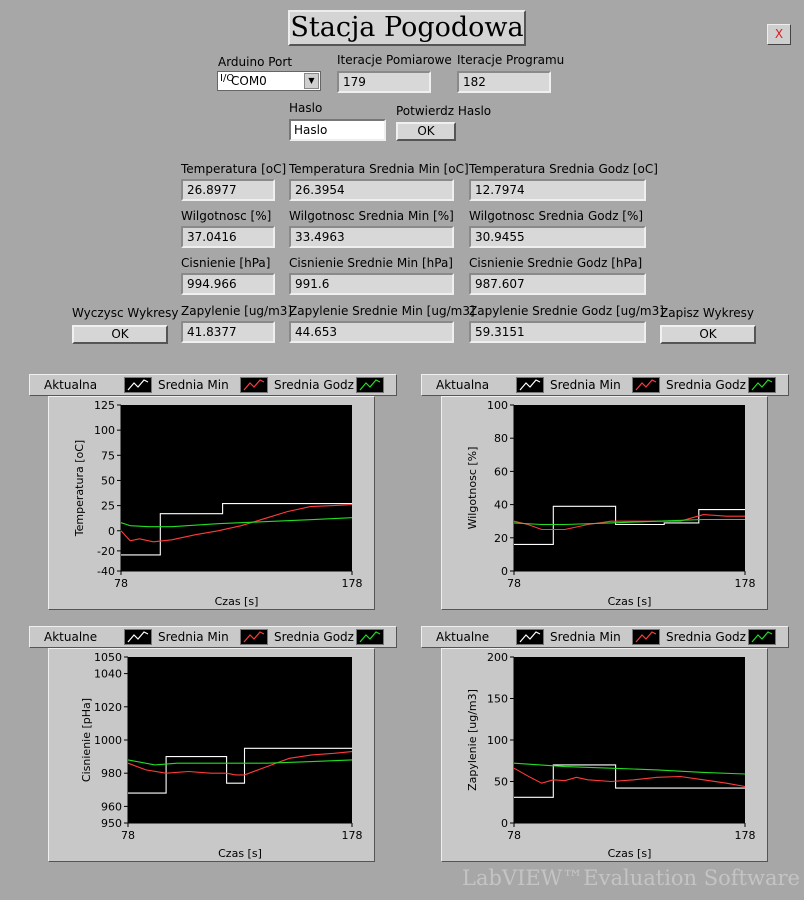  I want to click on arduino-port-value: COM0, so click(249, 81).